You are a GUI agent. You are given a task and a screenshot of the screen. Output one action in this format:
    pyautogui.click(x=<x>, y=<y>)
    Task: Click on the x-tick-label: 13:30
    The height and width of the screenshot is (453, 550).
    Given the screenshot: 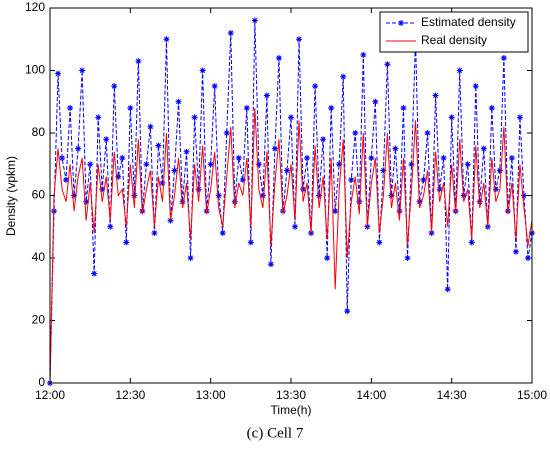 What is the action you would take?
    pyautogui.click(x=291, y=395)
    